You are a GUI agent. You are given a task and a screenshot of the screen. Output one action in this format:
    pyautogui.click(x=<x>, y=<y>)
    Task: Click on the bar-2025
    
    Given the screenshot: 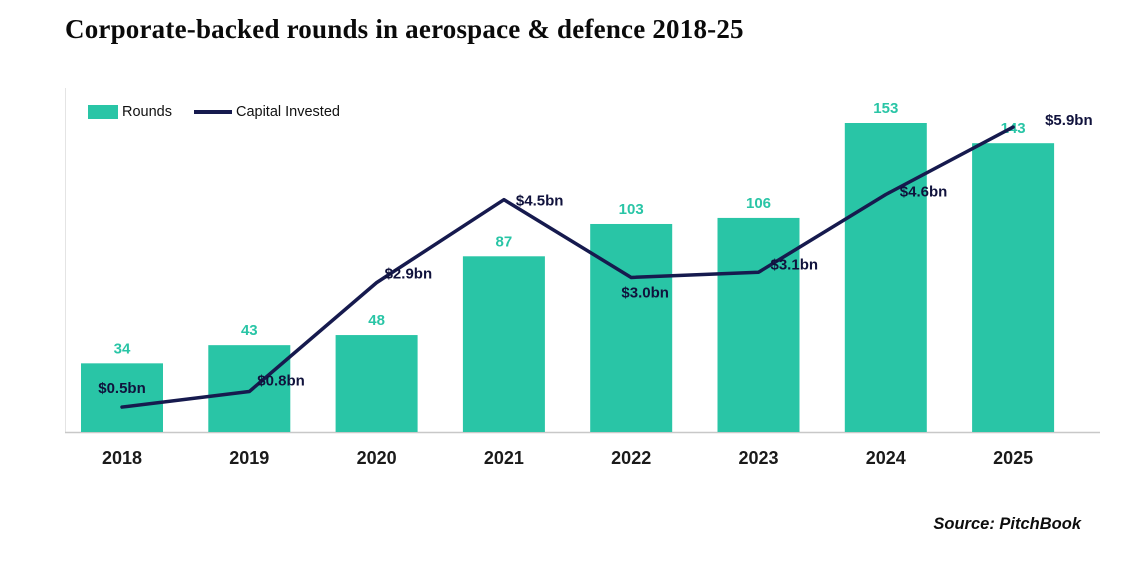 What is the action you would take?
    pyautogui.click(x=1013, y=287)
    